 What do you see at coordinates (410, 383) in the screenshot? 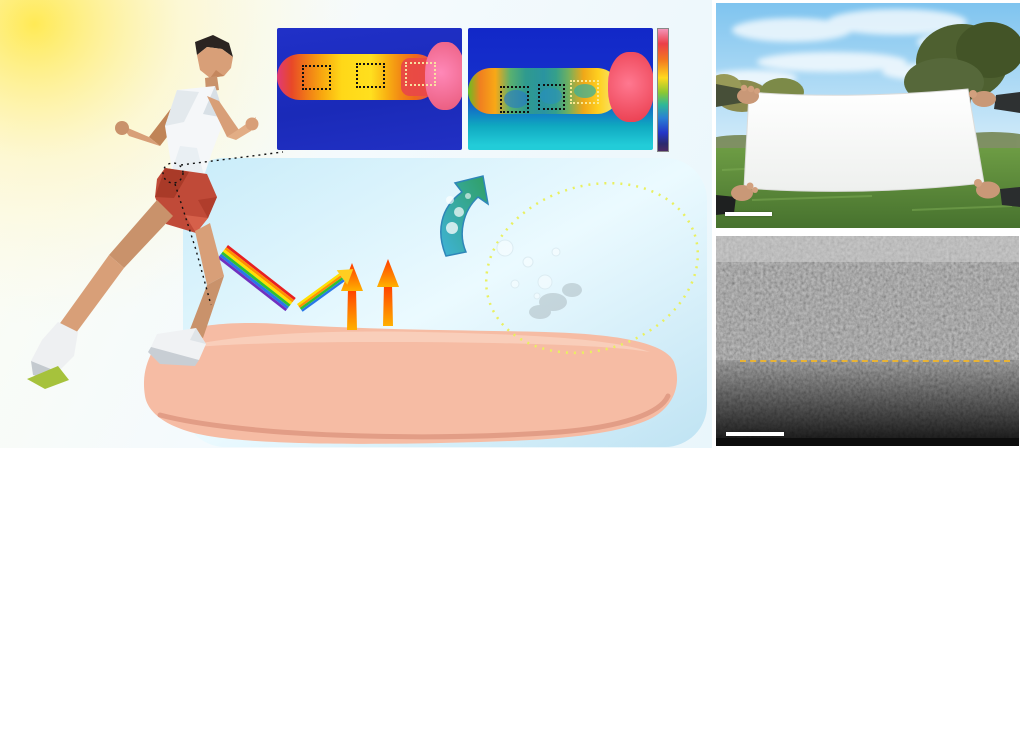
I see `skin-layer` at bounding box center [410, 383].